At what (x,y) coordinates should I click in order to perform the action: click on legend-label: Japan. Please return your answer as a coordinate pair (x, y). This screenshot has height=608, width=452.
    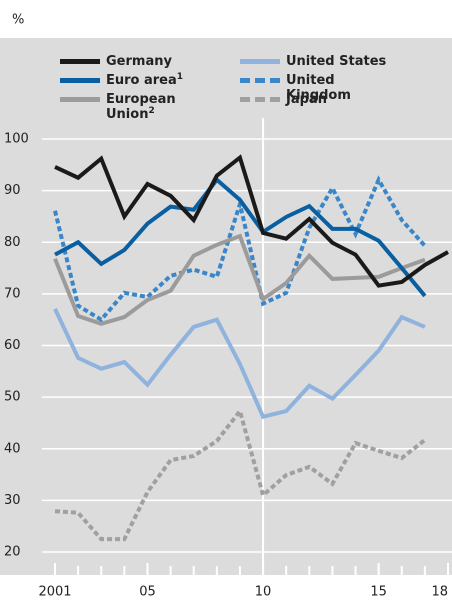
    Looking at the image, I should click on (306, 99).